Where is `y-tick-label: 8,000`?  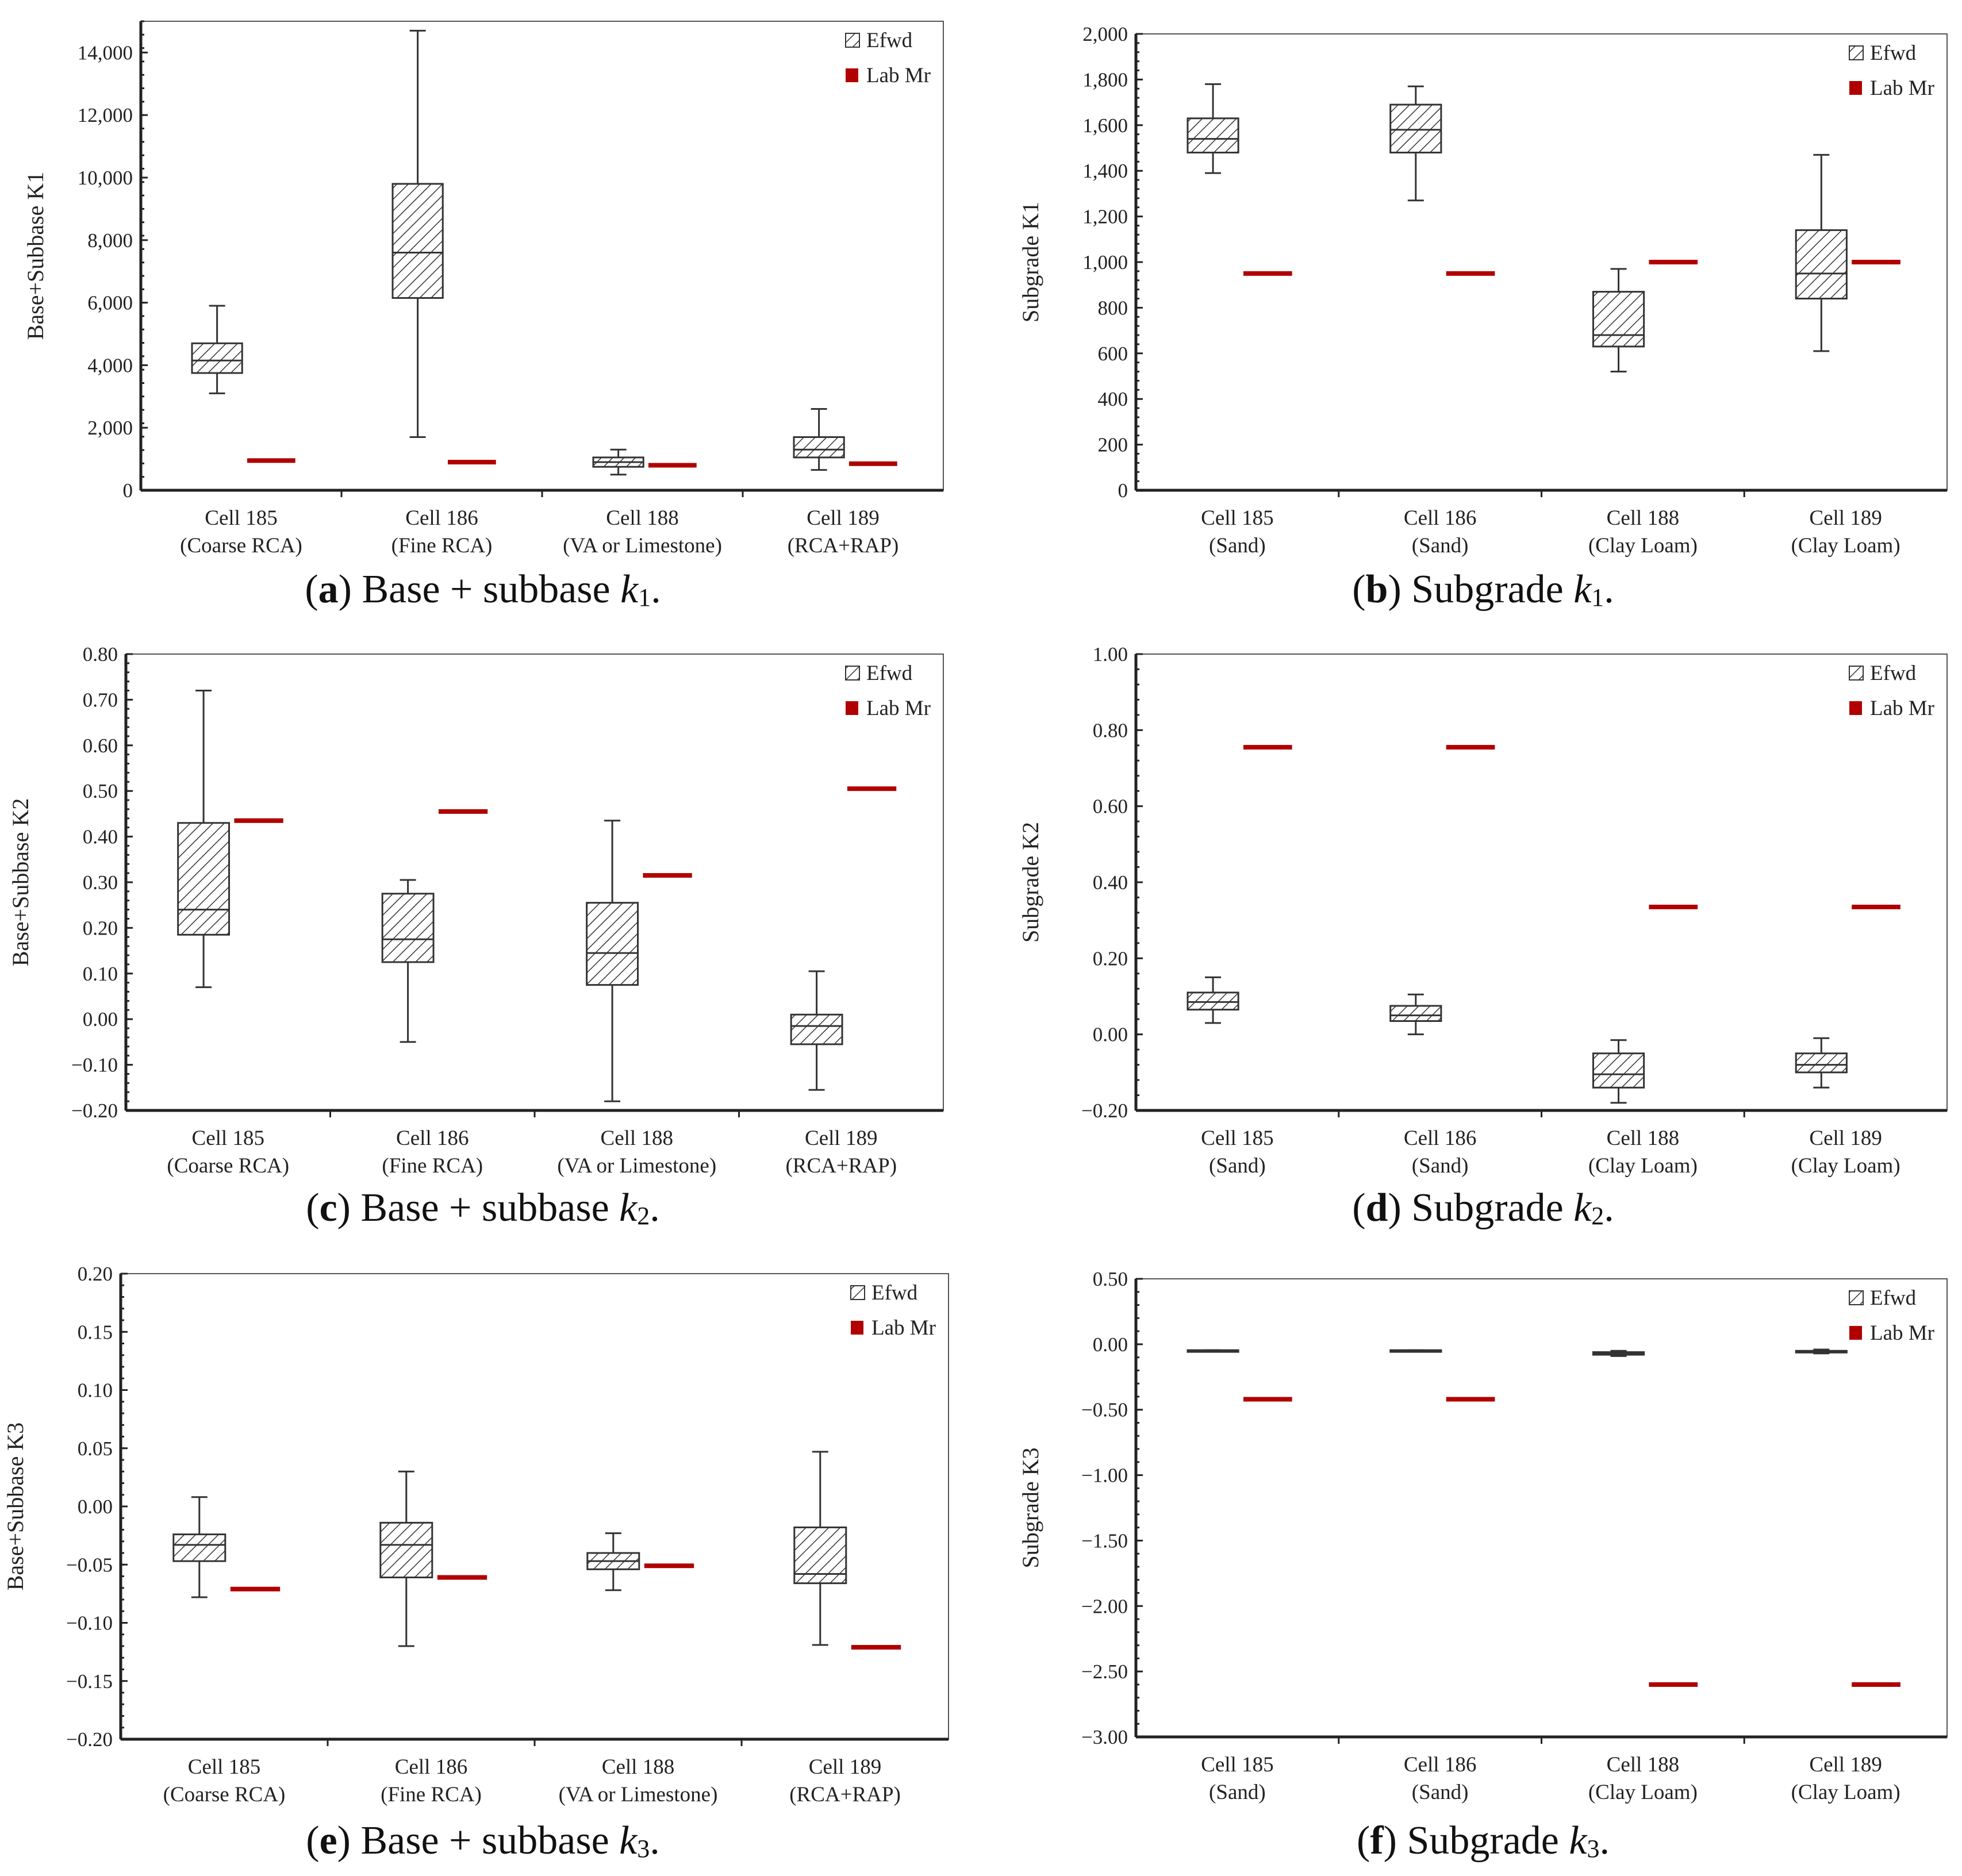
y-tick-label: 8,000 is located at coordinates (110, 240).